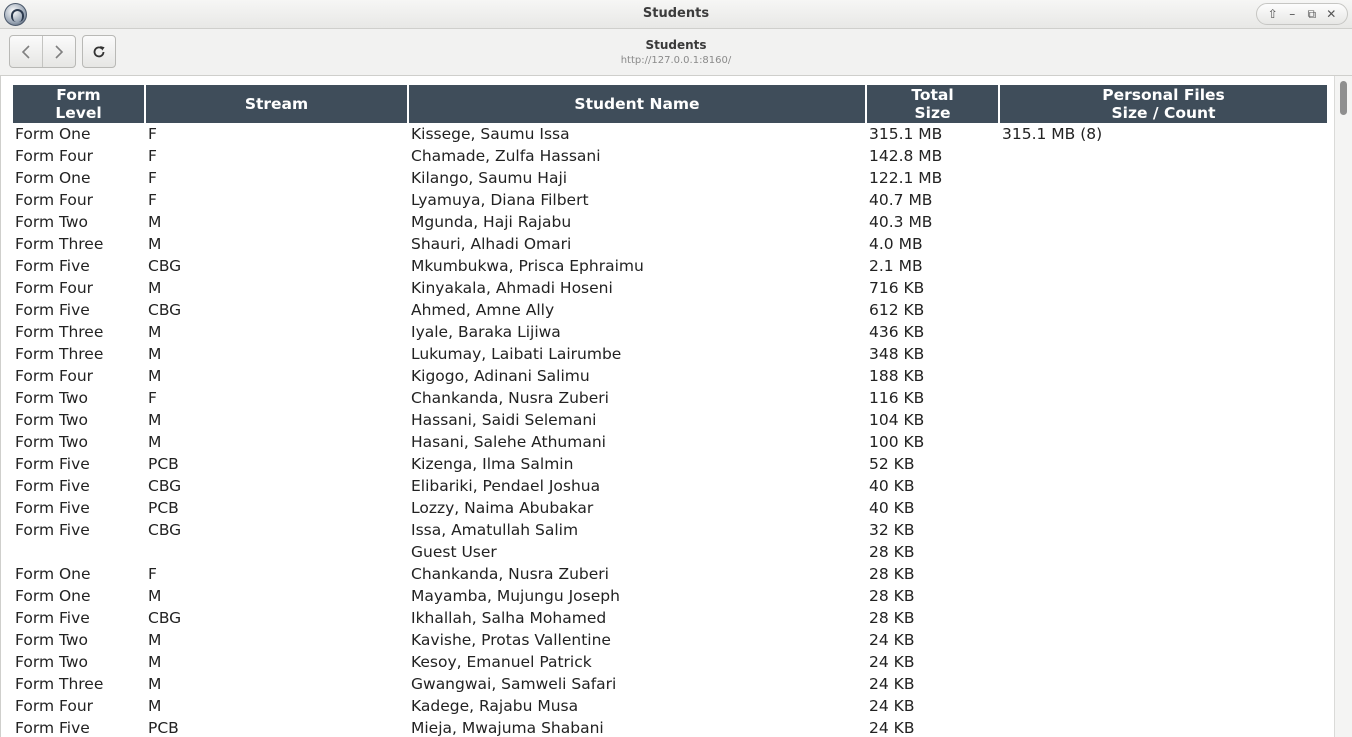 The image size is (1352, 737). I want to click on cell-student-name: Kigogo, Adinani Salimu, so click(500, 376).